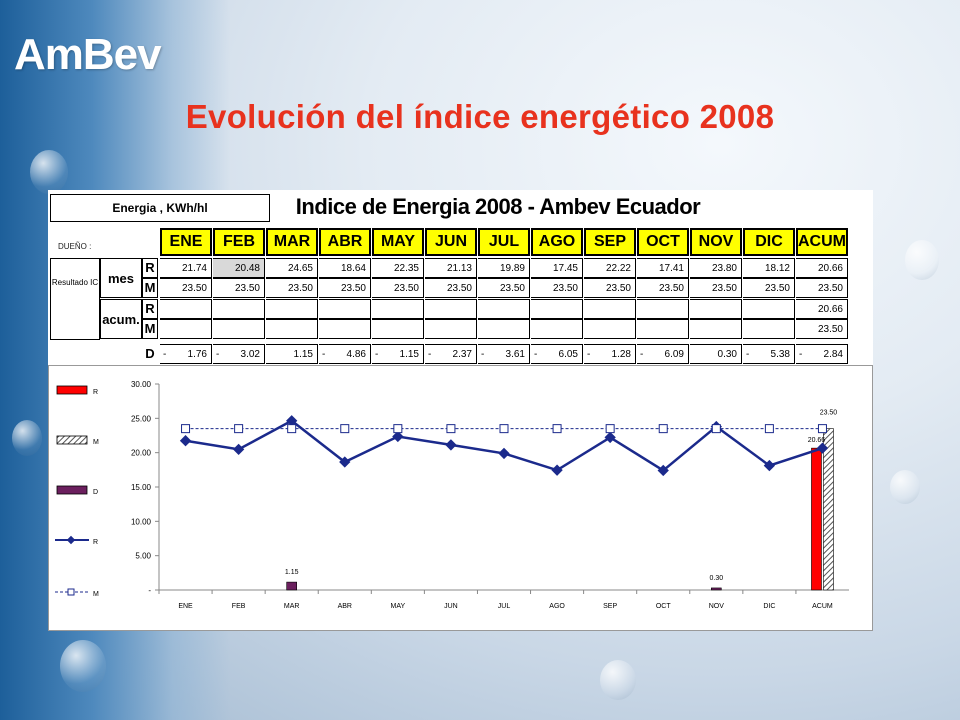 The height and width of the screenshot is (720, 960). I want to click on d-cell: - 6.09, so click(663, 354).